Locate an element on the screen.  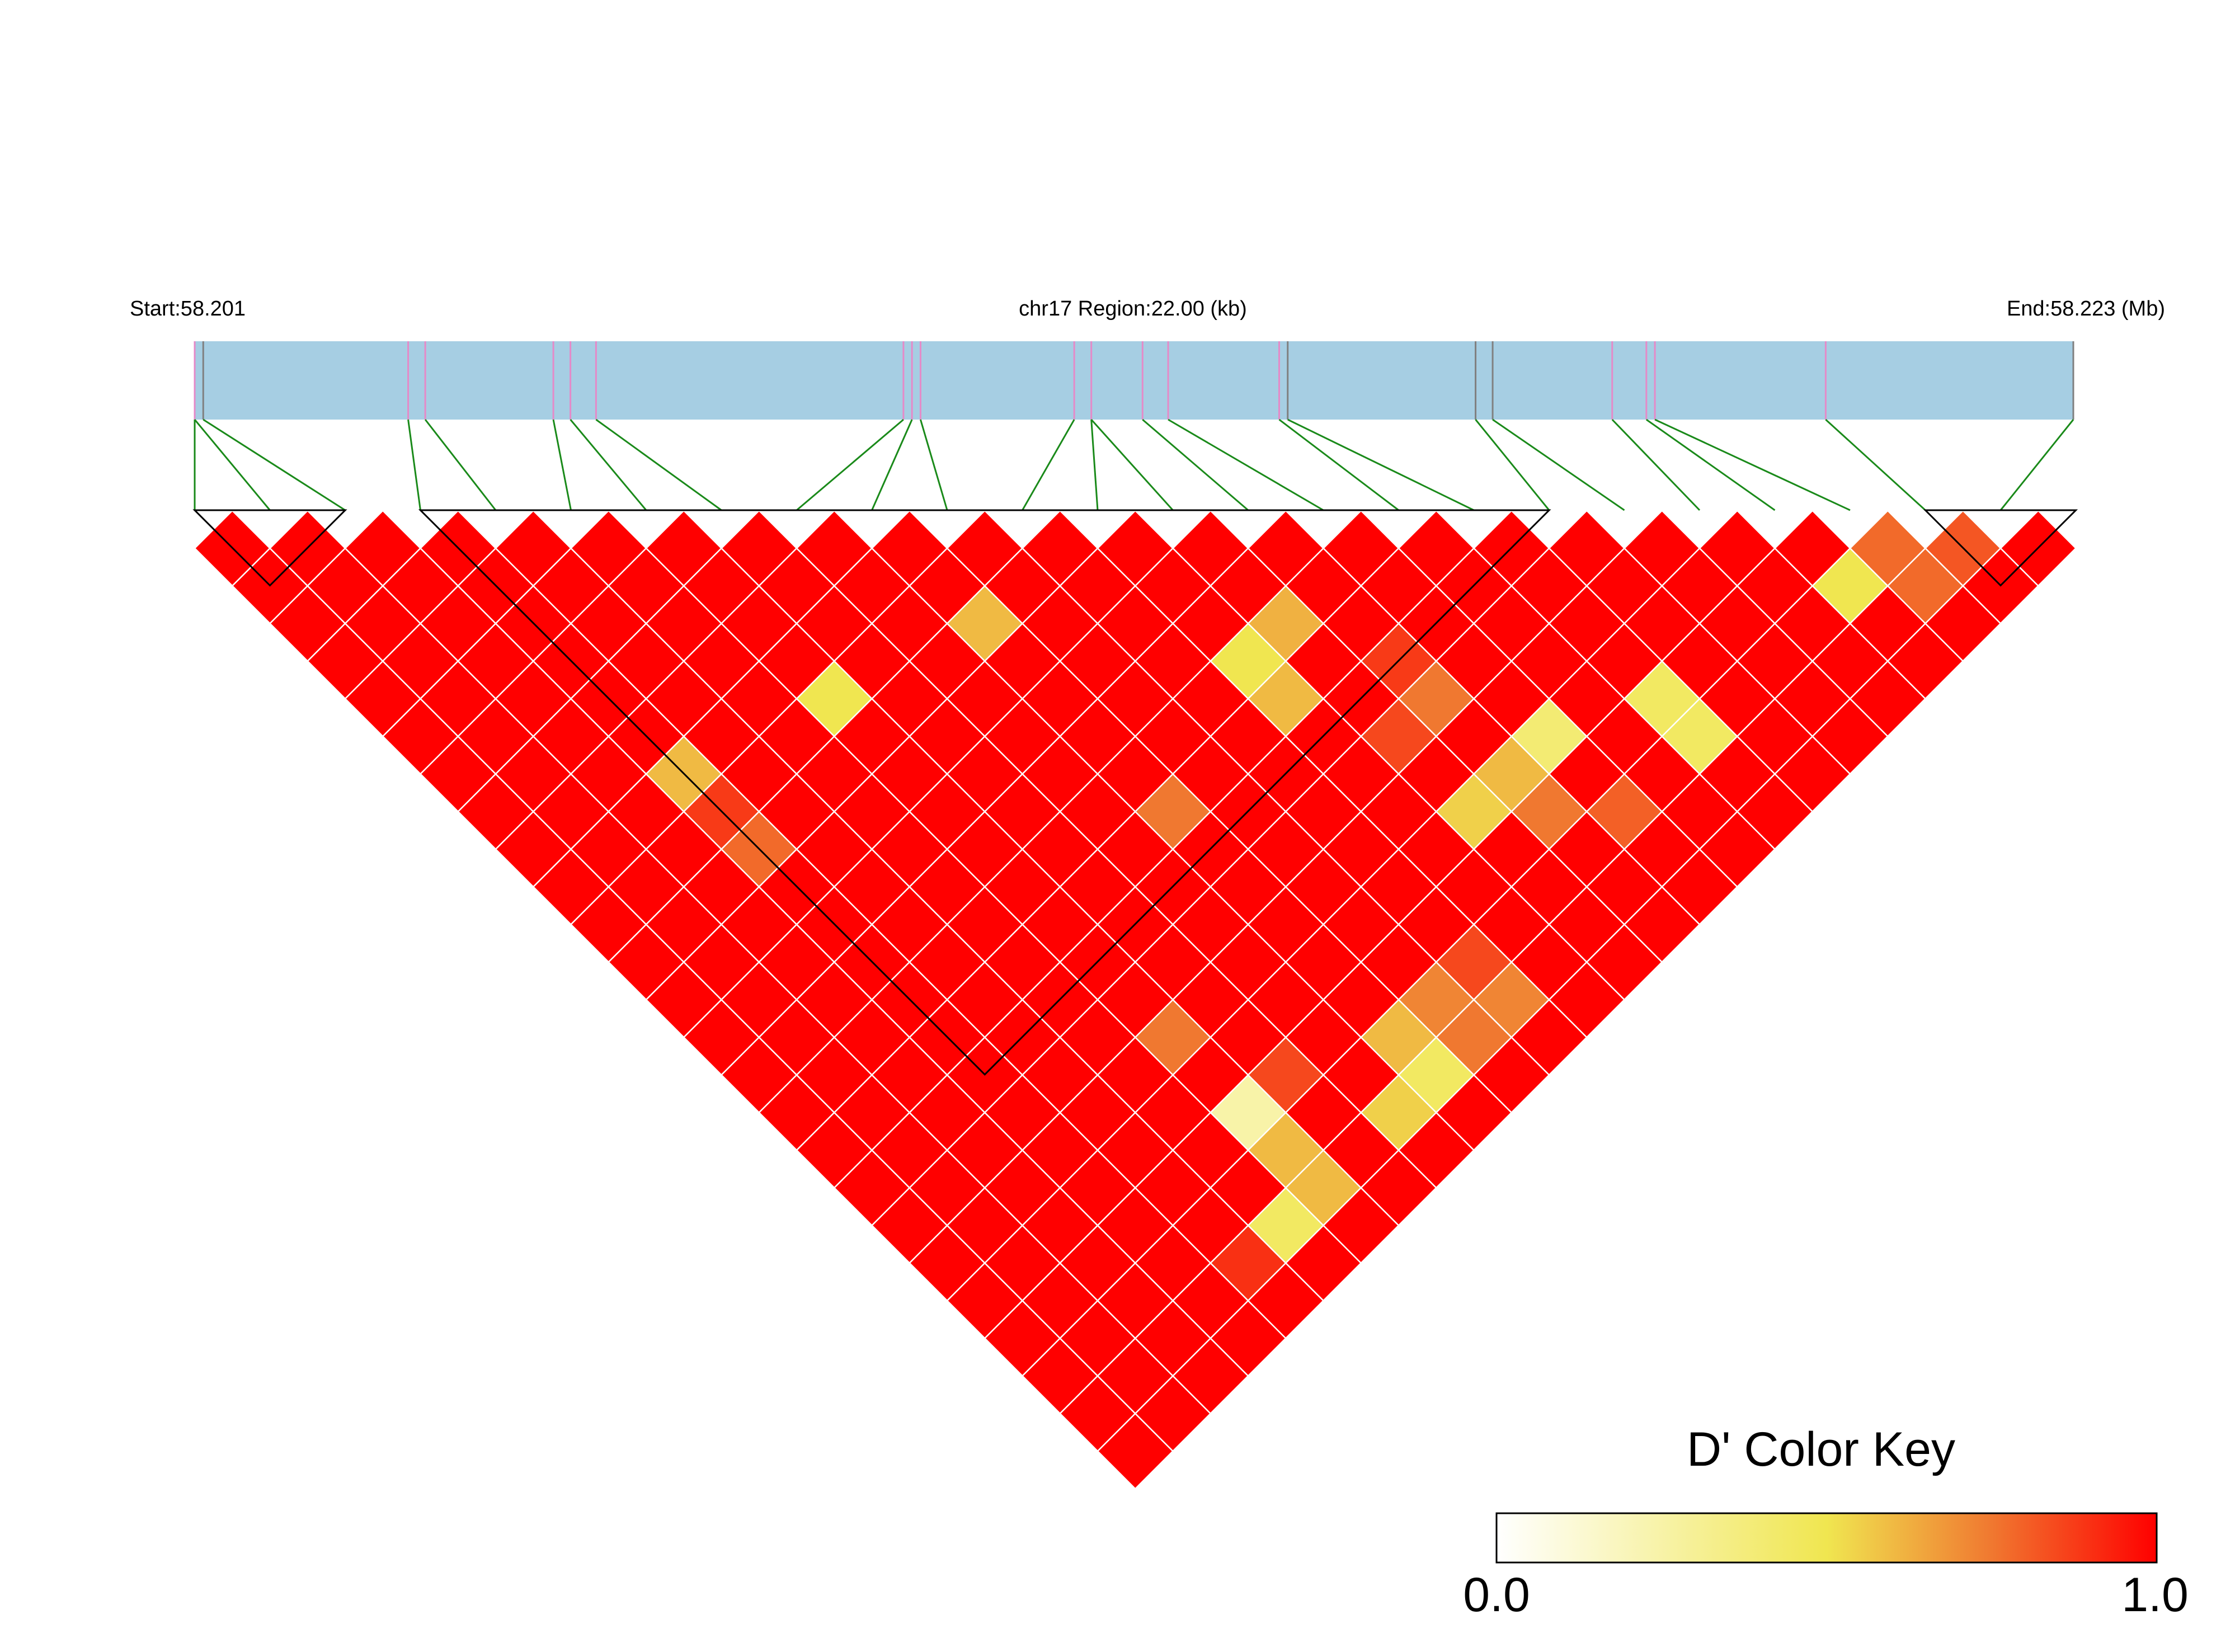
region-end-label: End:58.223 (Mb) is located at coordinates (2086, 309).